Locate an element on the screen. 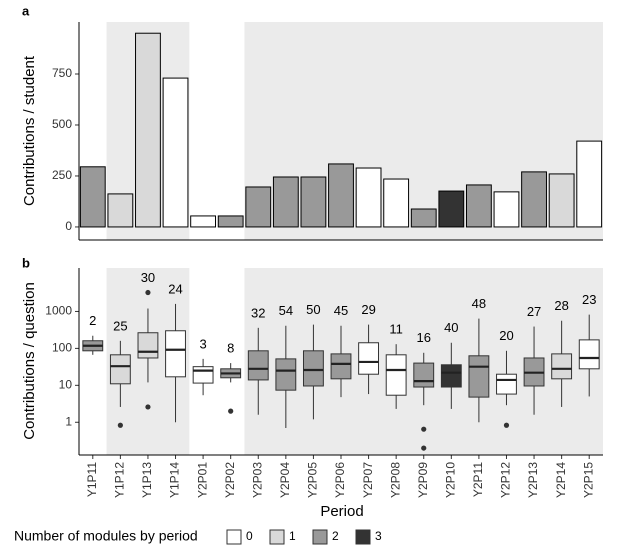  y-tick-label: 0 is located at coordinates (68, 226).